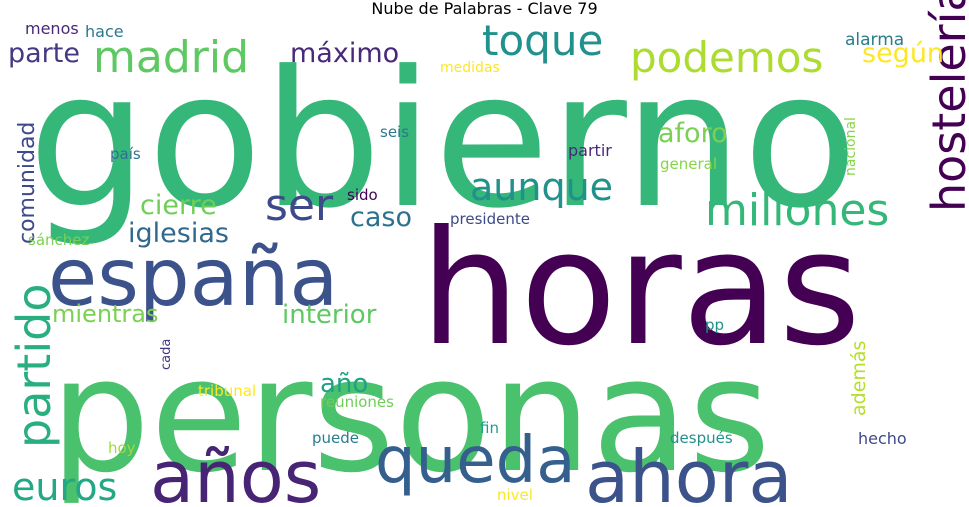 Image resolution: width=969 pixels, height=507 pixels. Describe the element at coordinates (178, 205) in the screenshot. I see `word-20: cierre` at that location.